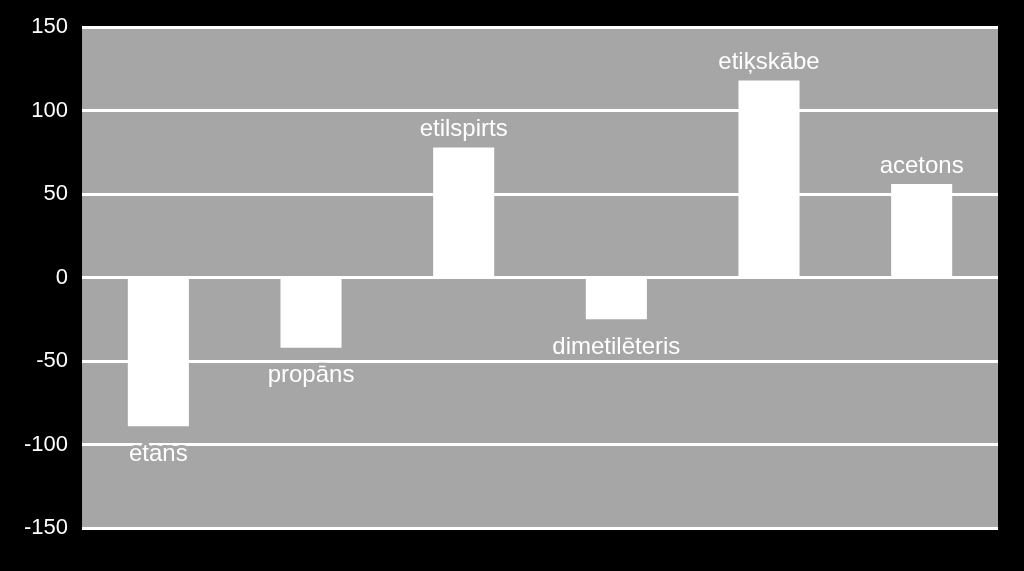 The width and height of the screenshot is (1024, 571). Describe the element at coordinates (769, 61) in the screenshot. I see `x-tick-label: etiķskābe` at that location.